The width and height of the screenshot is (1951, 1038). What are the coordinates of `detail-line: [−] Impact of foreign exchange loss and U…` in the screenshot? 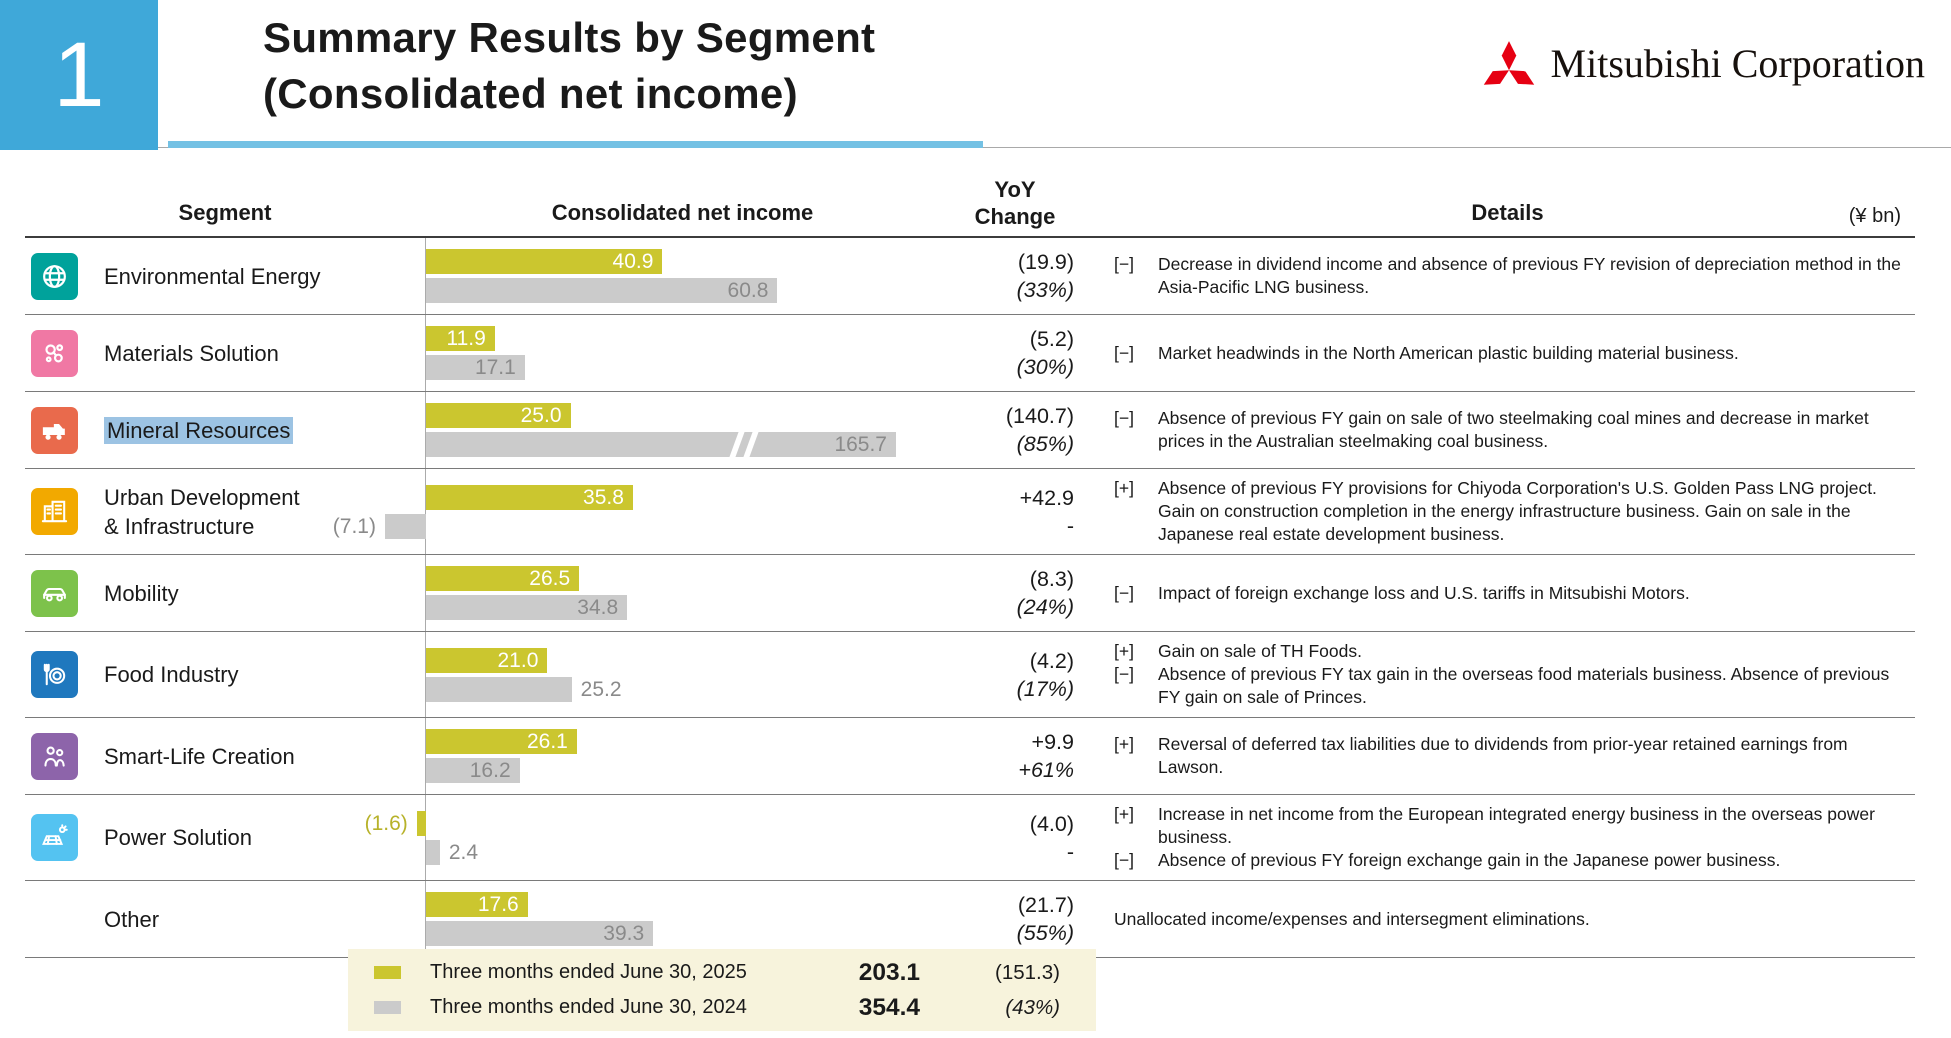 It's located at (1507, 593).